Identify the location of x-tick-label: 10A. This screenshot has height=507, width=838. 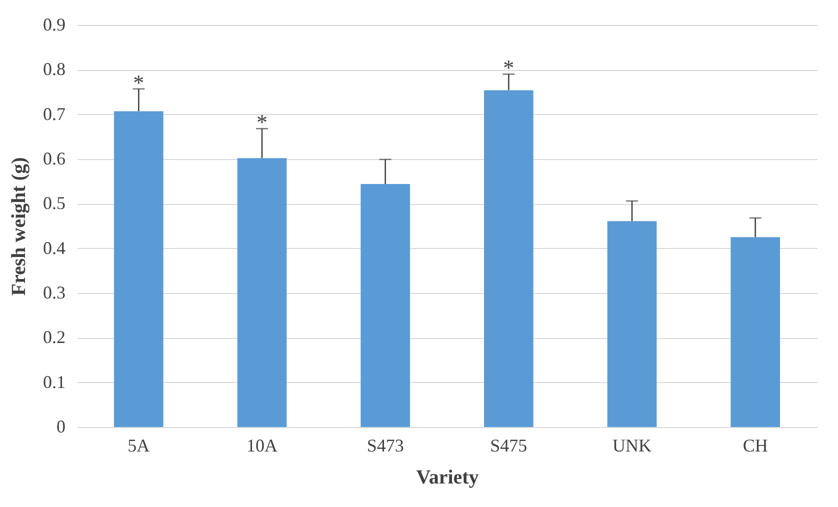
(262, 446).